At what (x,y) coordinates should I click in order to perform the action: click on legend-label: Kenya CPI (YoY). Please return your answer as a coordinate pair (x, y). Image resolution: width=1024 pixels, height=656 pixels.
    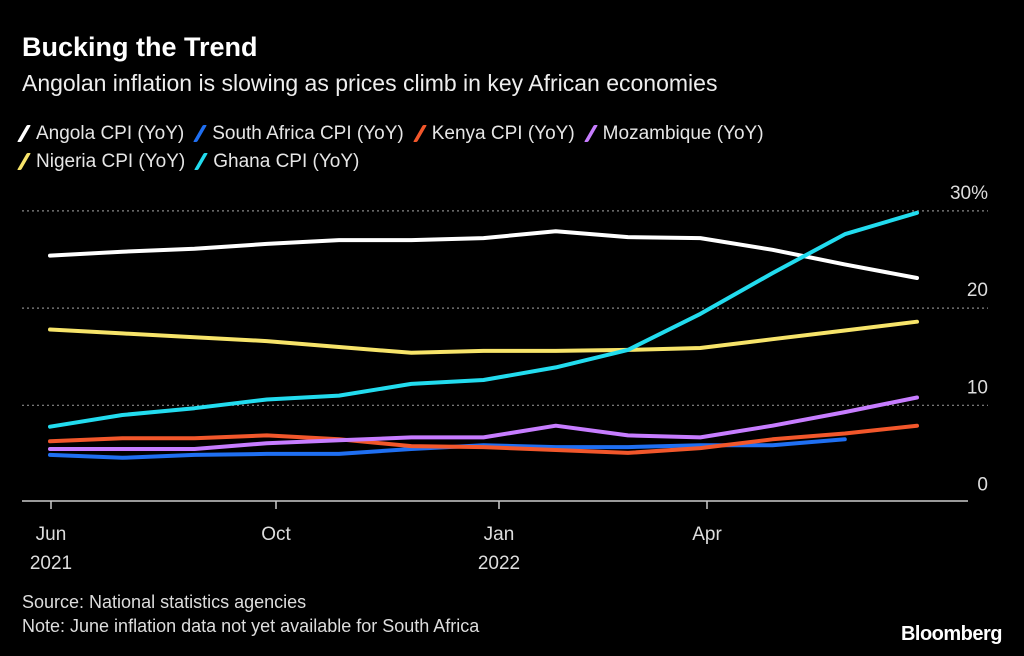
    Looking at the image, I should click on (503, 133).